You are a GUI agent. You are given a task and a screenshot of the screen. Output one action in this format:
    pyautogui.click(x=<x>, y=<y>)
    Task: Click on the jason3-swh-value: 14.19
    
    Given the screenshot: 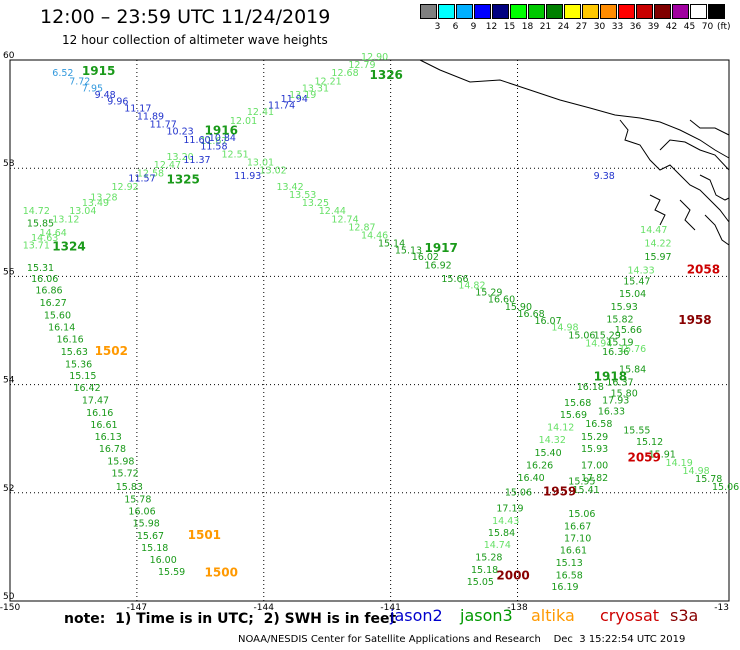 What is the action you would take?
    pyautogui.click(x=679, y=463)
    